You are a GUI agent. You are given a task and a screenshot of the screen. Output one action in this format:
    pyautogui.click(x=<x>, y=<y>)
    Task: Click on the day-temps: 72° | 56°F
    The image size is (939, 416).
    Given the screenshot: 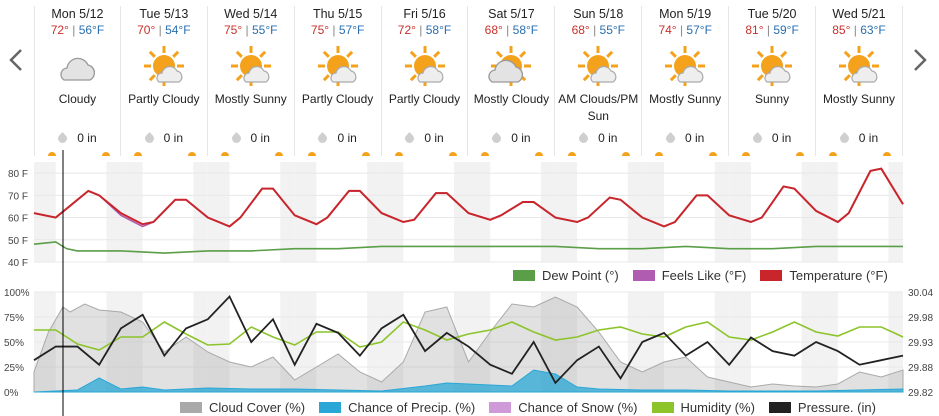 What is the action you would take?
    pyautogui.click(x=77, y=30)
    